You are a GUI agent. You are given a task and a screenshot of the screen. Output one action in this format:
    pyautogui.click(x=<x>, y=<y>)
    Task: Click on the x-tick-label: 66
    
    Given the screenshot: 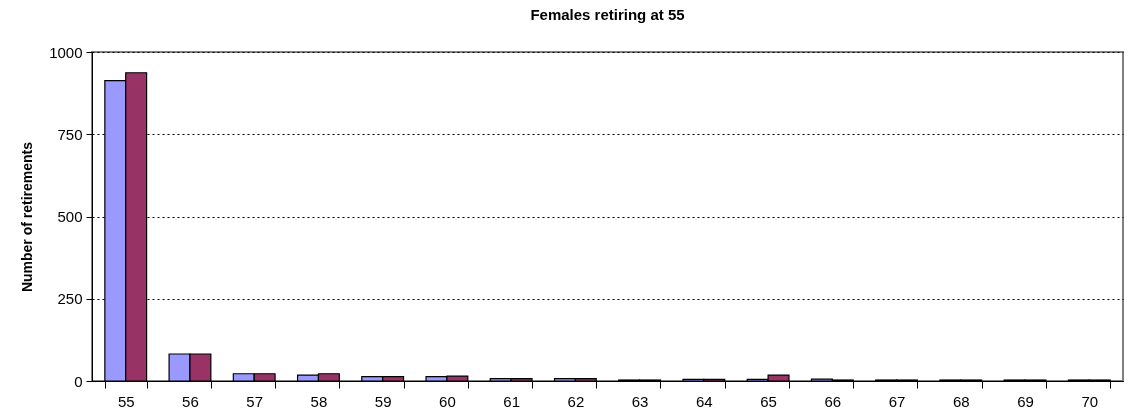 What is the action you would take?
    pyautogui.click(x=833, y=401)
    